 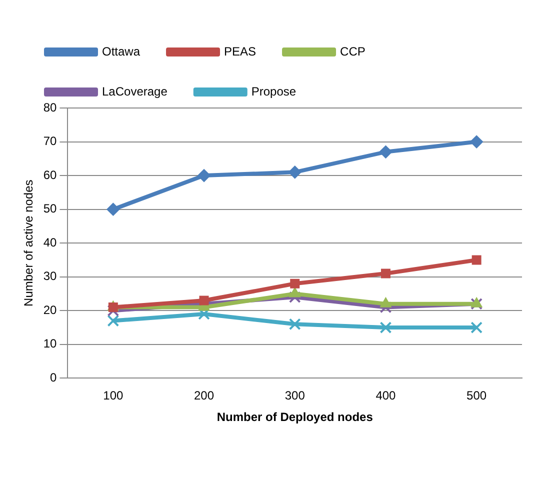 I want to click on y-tick-label: 70, so click(x=50, y=141).